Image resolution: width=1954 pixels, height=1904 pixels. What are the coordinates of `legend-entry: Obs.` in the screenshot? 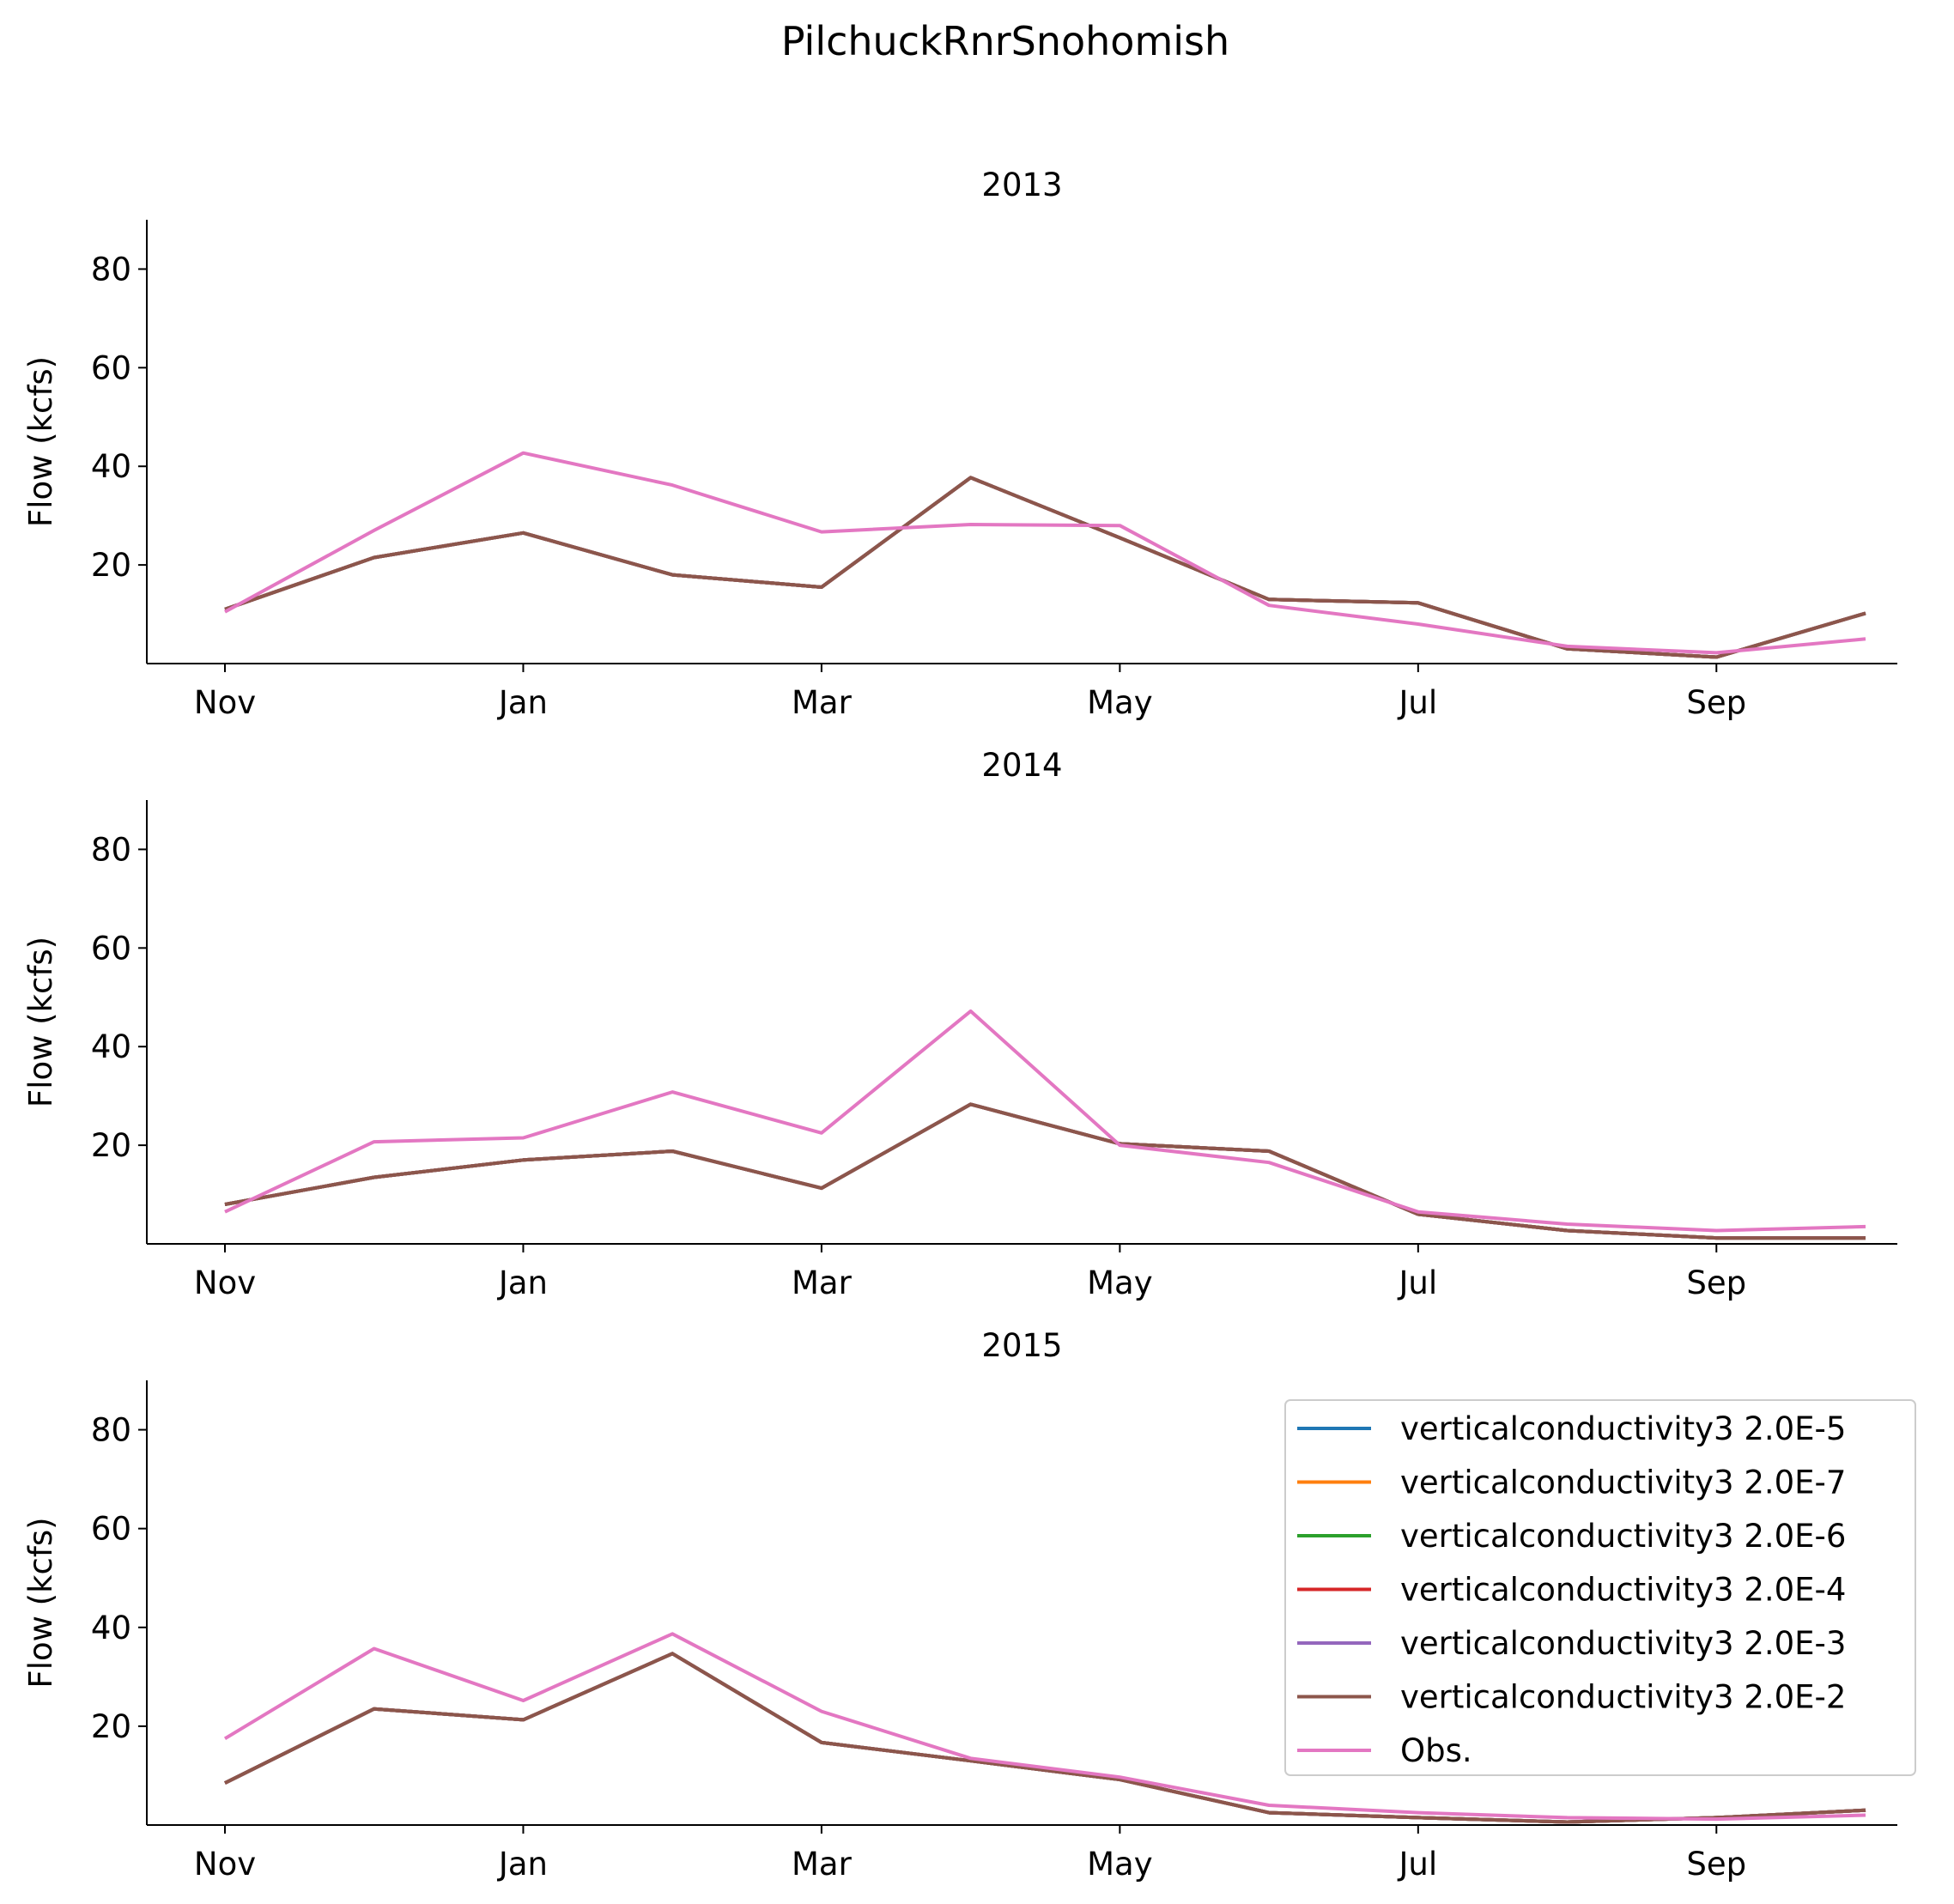 It's located at (1436, 1751).